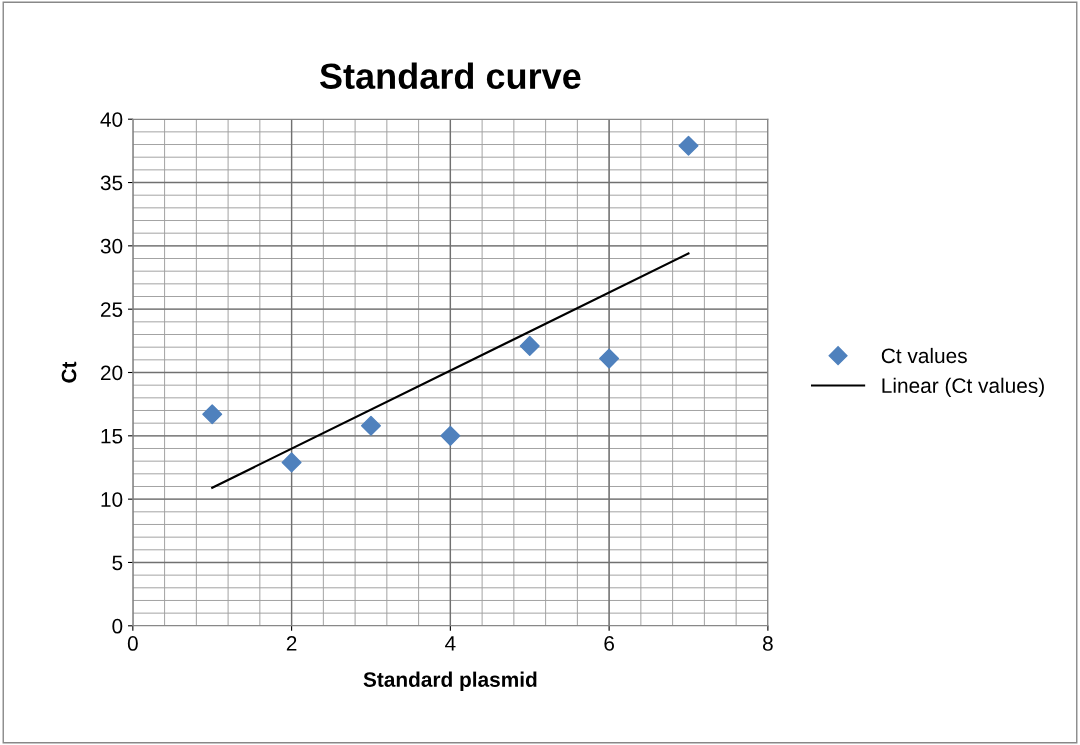 The image size is (1080, 745). Describe the element at coordinates (450, 75) in the screenshot. I see `chart-title: Standard curve` at that location.